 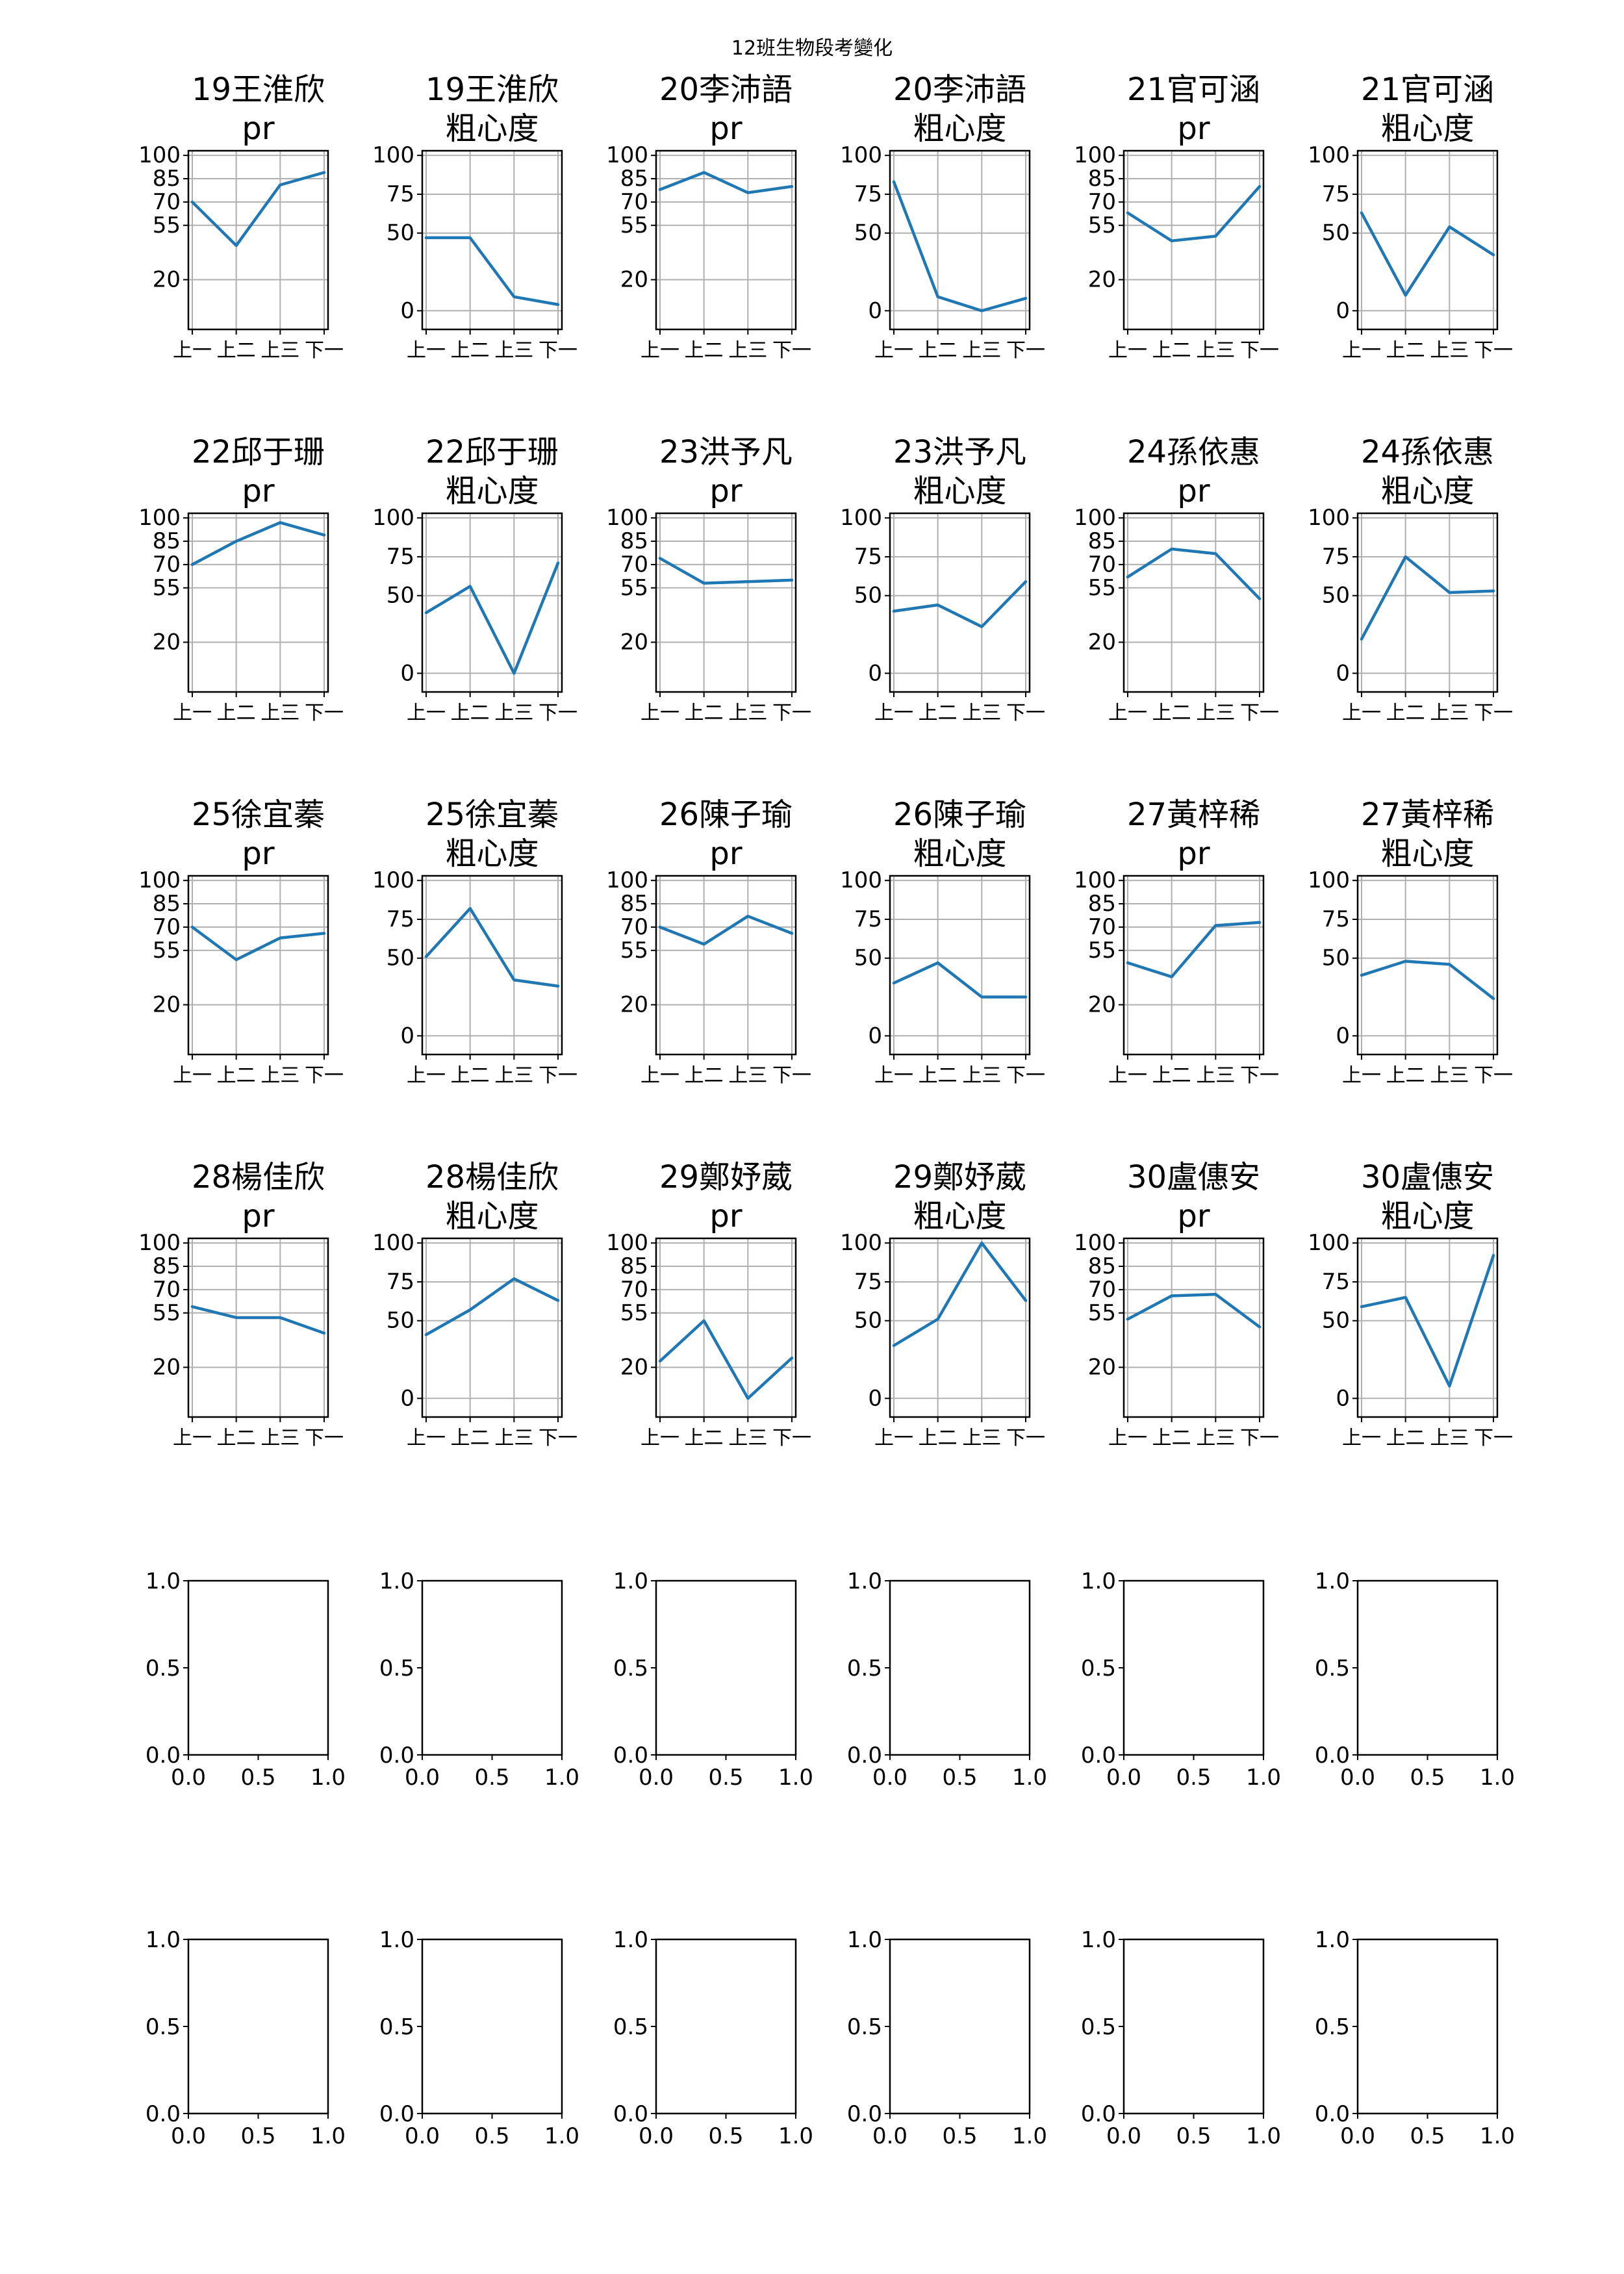 I want to click on y-tick-label: 100, so click(x=1095, y=155).